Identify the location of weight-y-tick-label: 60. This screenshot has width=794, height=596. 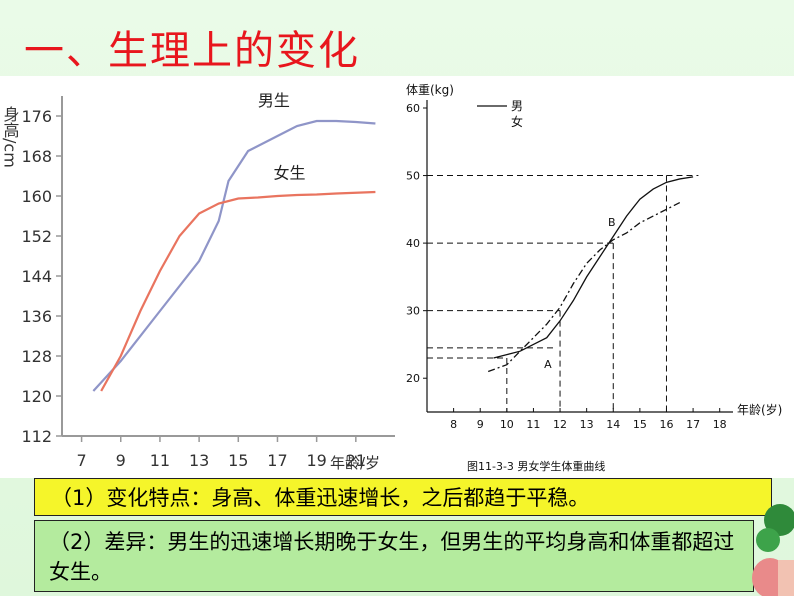
(413, 108).